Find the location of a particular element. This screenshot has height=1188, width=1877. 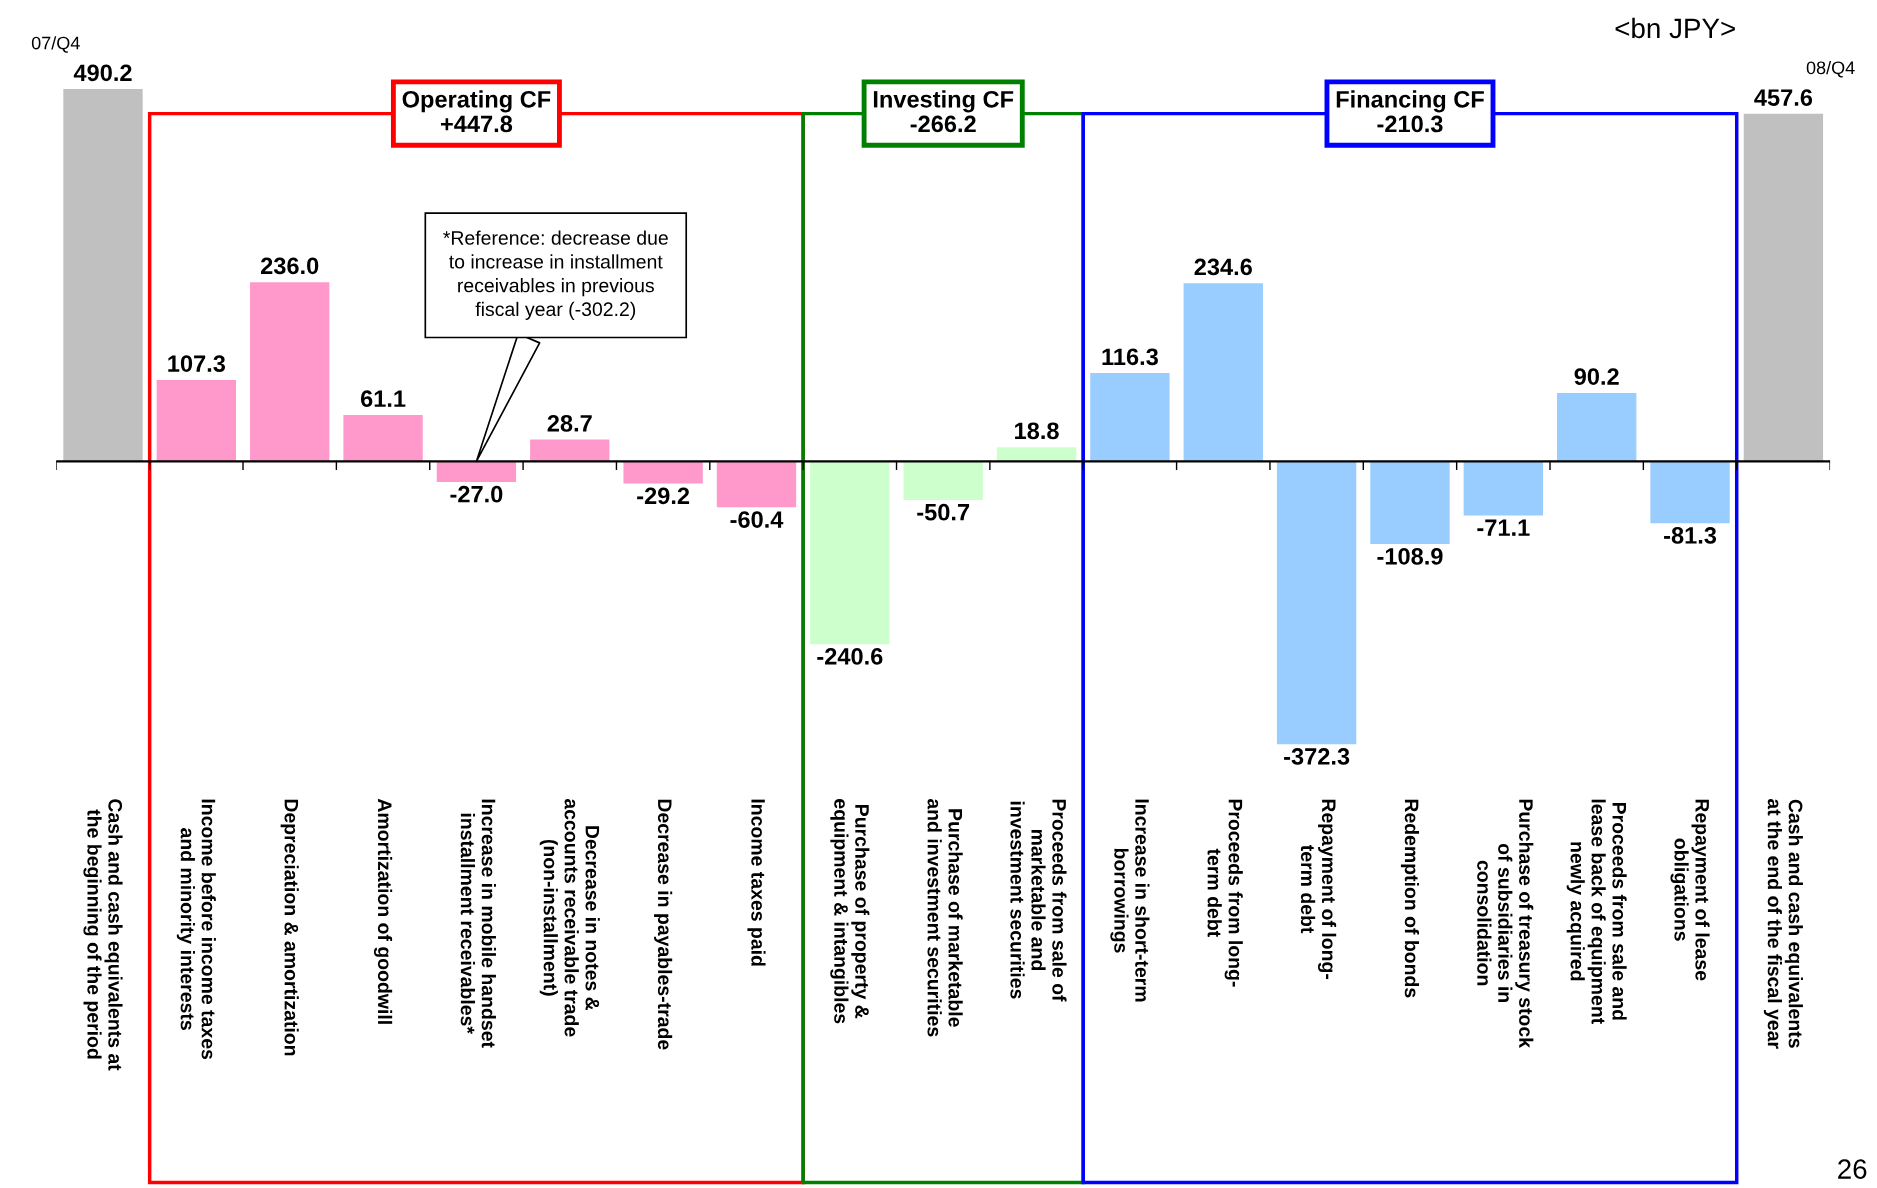

annotation: 08/Q4 is located at coordinates (1830, 69).